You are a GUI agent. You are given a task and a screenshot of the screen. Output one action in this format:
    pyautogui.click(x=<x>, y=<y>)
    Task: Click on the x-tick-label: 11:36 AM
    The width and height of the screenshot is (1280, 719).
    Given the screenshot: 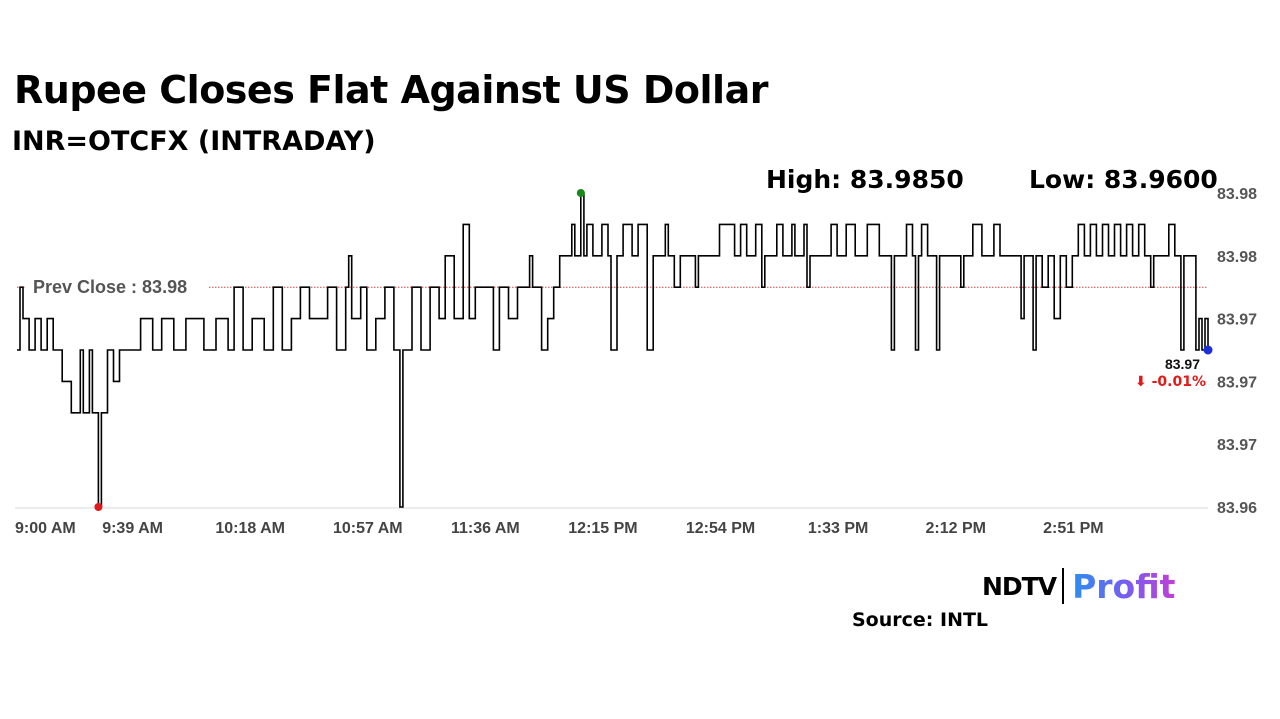 What is the action you would take?
    pyautogui.click(x=485, y=528)
    